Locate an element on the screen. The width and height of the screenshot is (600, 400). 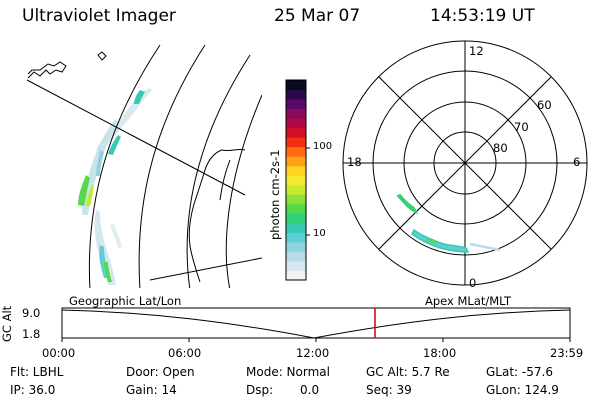
aurora-emission-left is located at coordinates (115, 186).